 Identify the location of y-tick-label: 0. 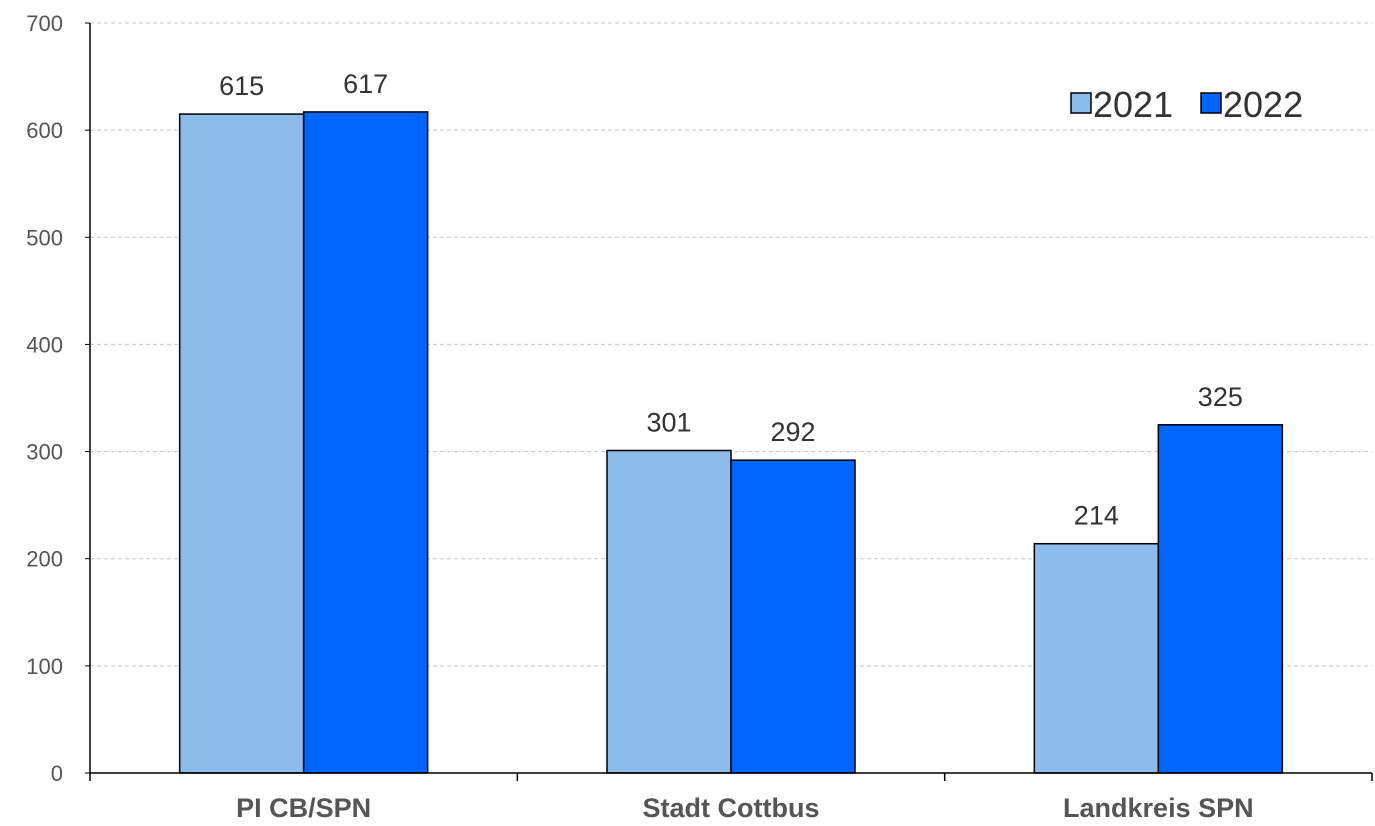
(57, 773).